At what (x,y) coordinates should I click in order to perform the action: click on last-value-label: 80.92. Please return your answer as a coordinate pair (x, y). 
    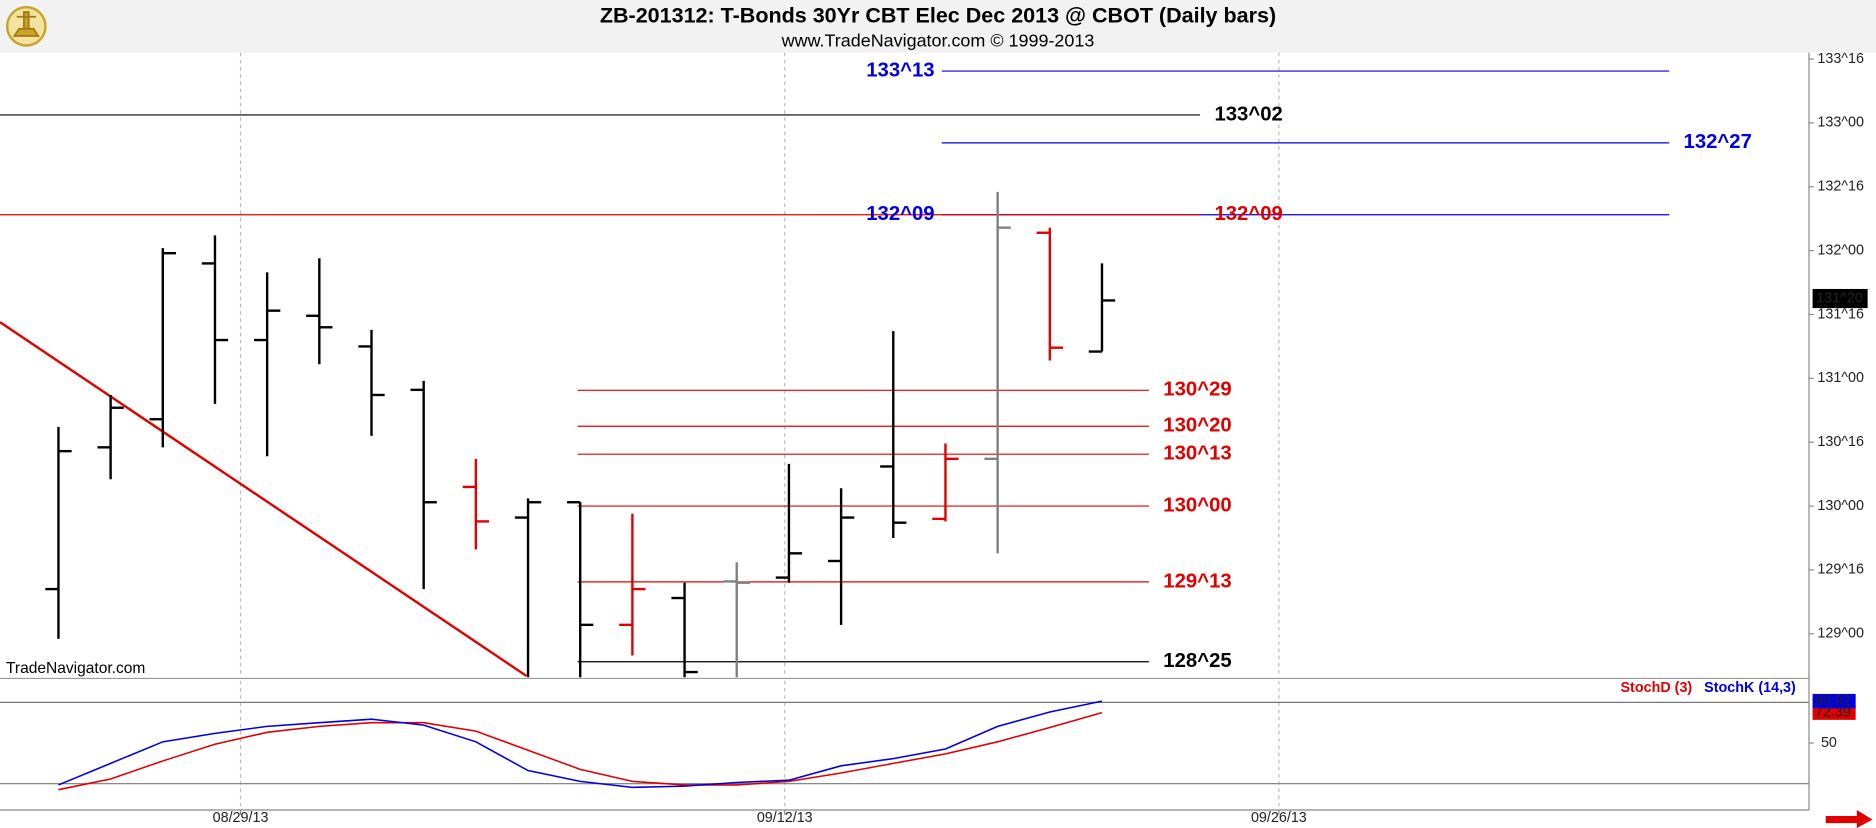
    Looking at the image, I should click on (1833, 701).